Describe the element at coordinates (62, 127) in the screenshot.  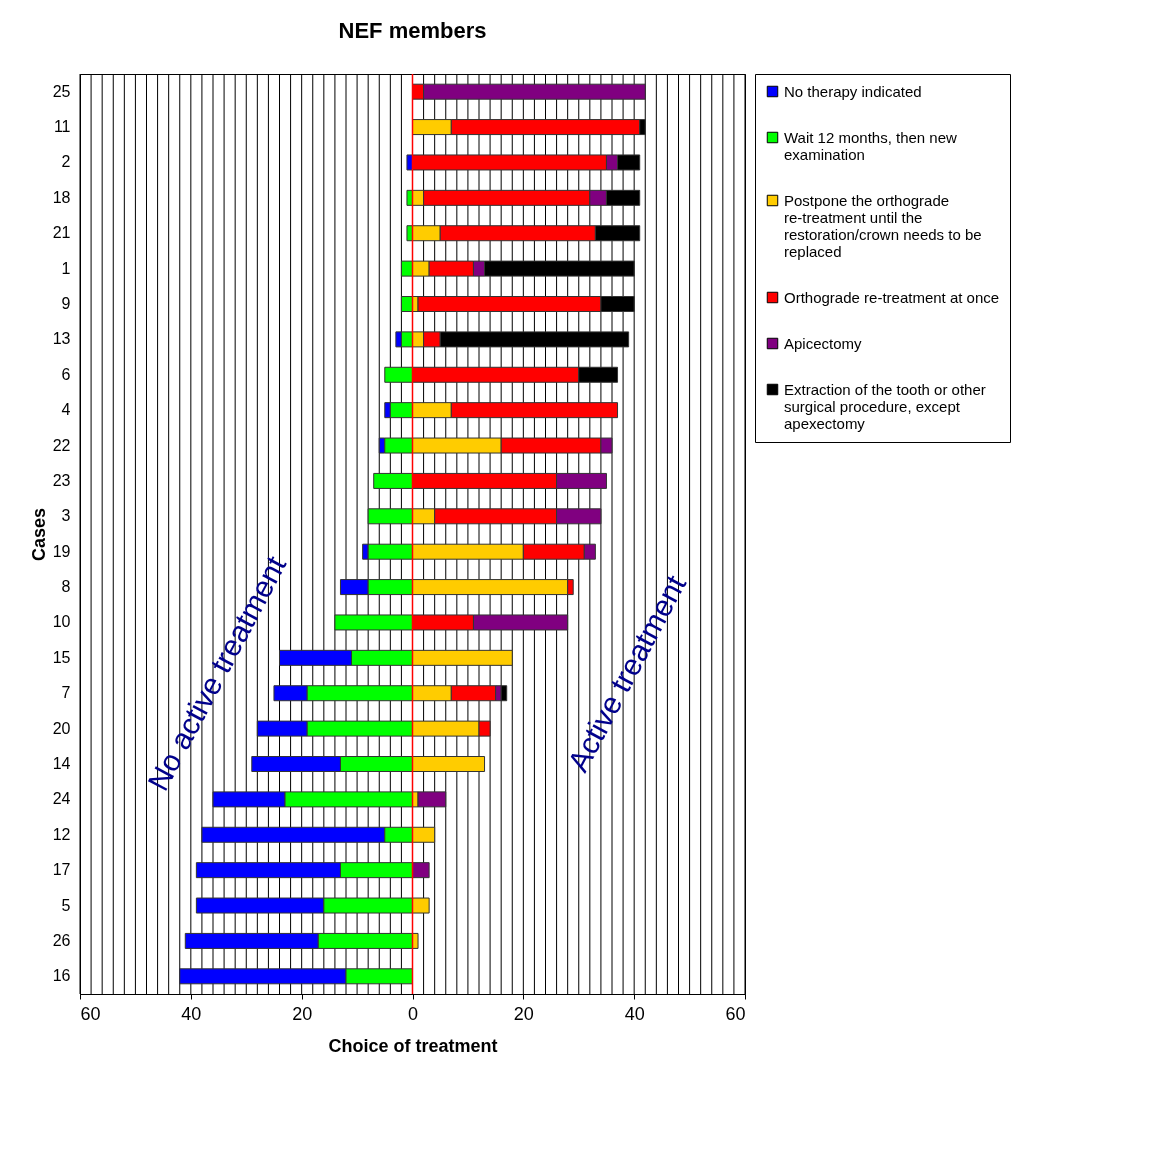
I see `y-tick-label: 11` at that location.